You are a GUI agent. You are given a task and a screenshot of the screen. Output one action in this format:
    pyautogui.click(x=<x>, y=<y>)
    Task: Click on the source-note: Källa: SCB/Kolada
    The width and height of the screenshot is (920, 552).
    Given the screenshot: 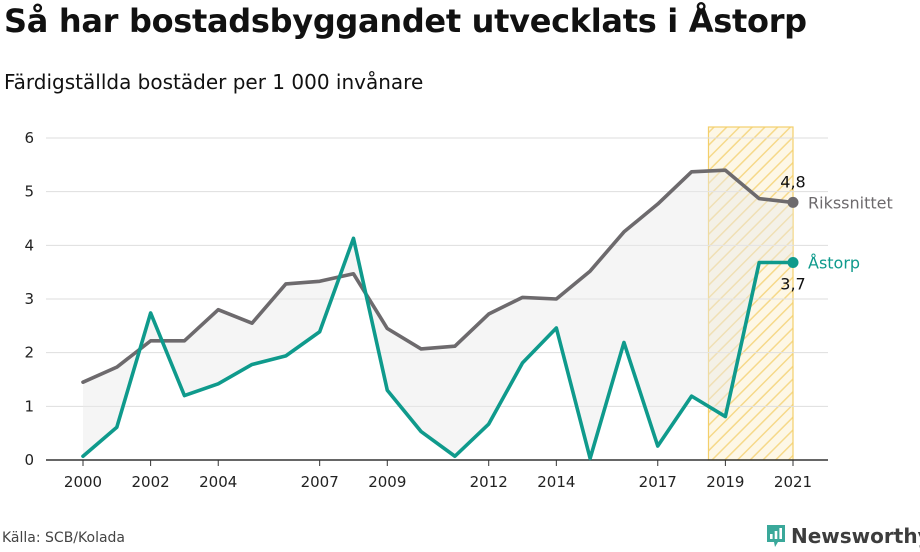 What is the action you would take?
    pyautogui.click(x=64, y=538)
    